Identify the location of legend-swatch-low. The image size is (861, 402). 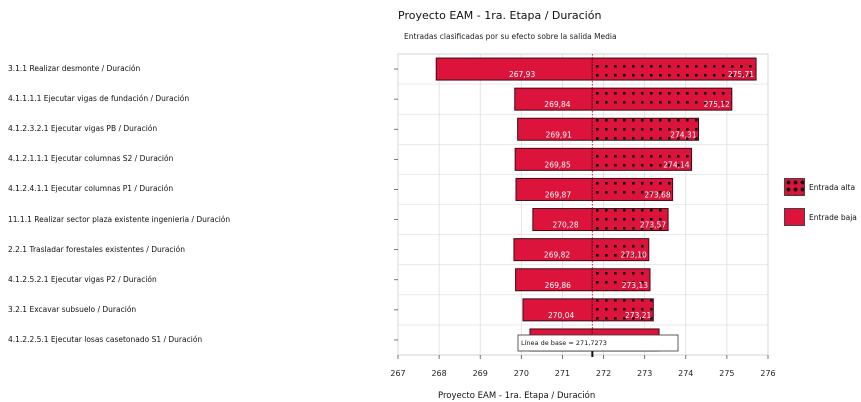
(794, 217).